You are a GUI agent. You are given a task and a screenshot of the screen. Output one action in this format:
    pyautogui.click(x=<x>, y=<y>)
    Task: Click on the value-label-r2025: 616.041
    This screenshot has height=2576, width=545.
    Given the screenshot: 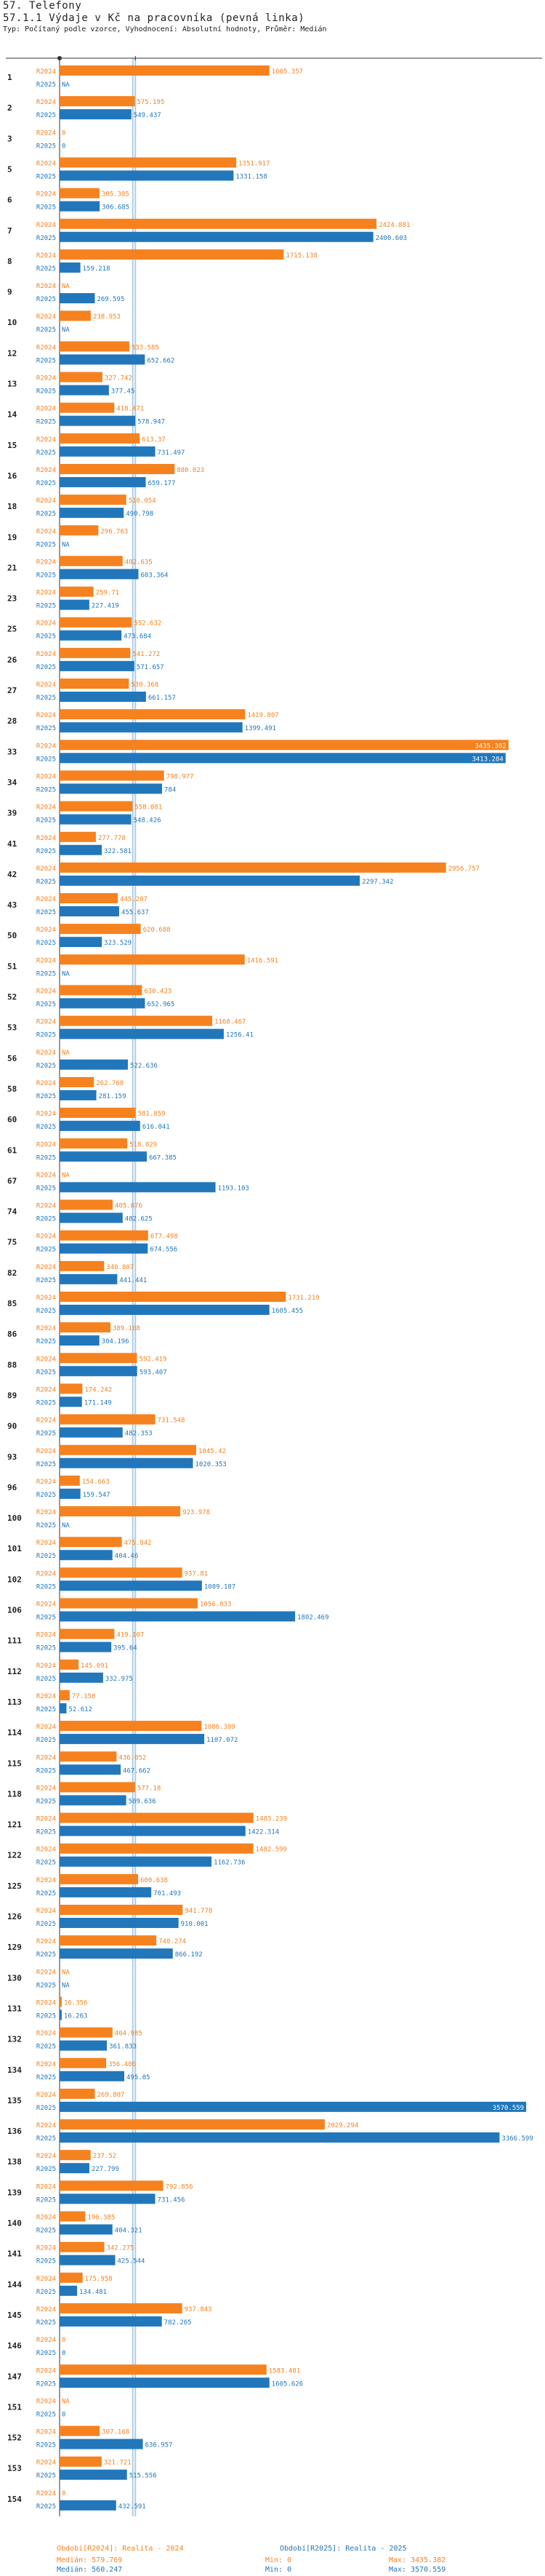 What is the action you would take?
    pyautogui.click(x=156, y=1127)
    